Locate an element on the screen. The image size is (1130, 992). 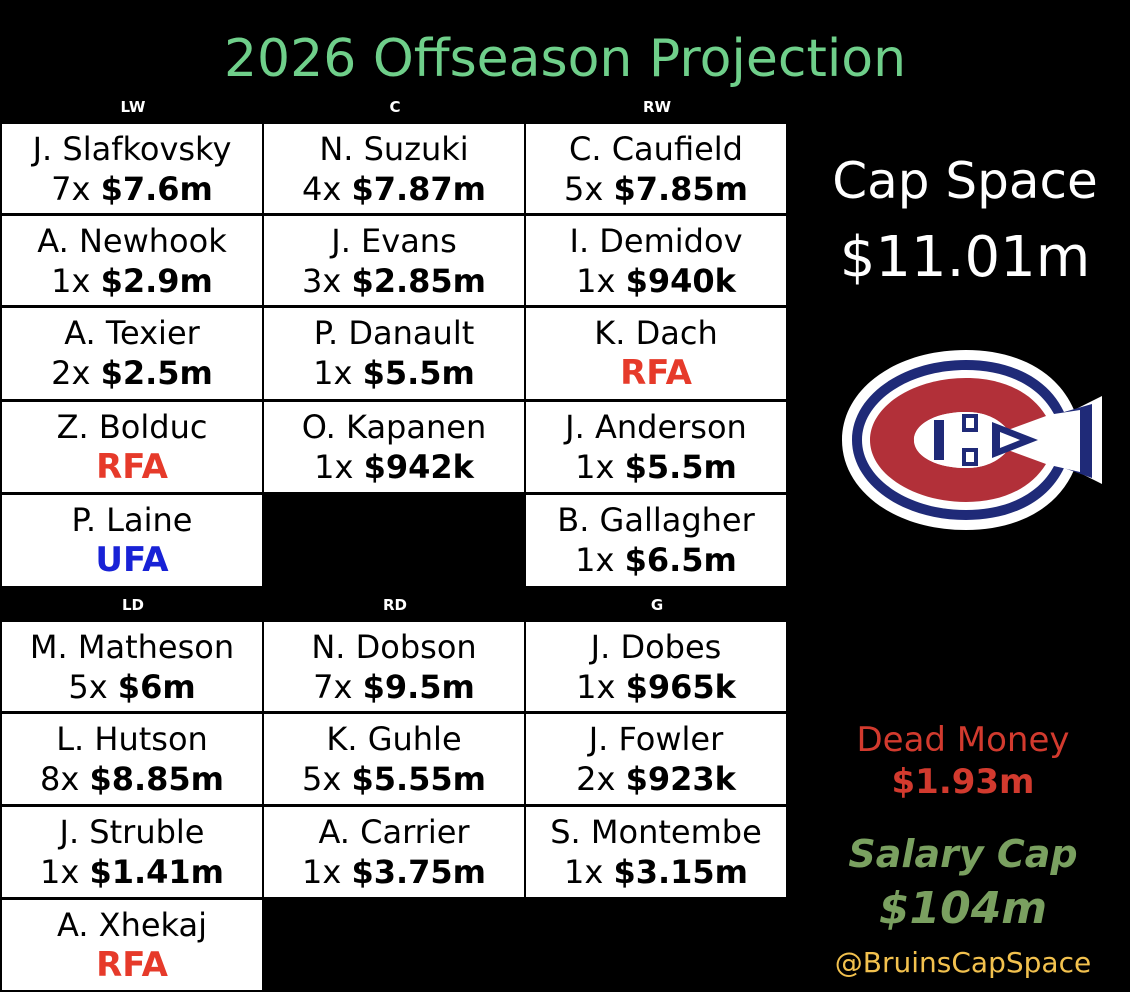
player-contract: 5x $7.85m is located at coordinates (656, 189).